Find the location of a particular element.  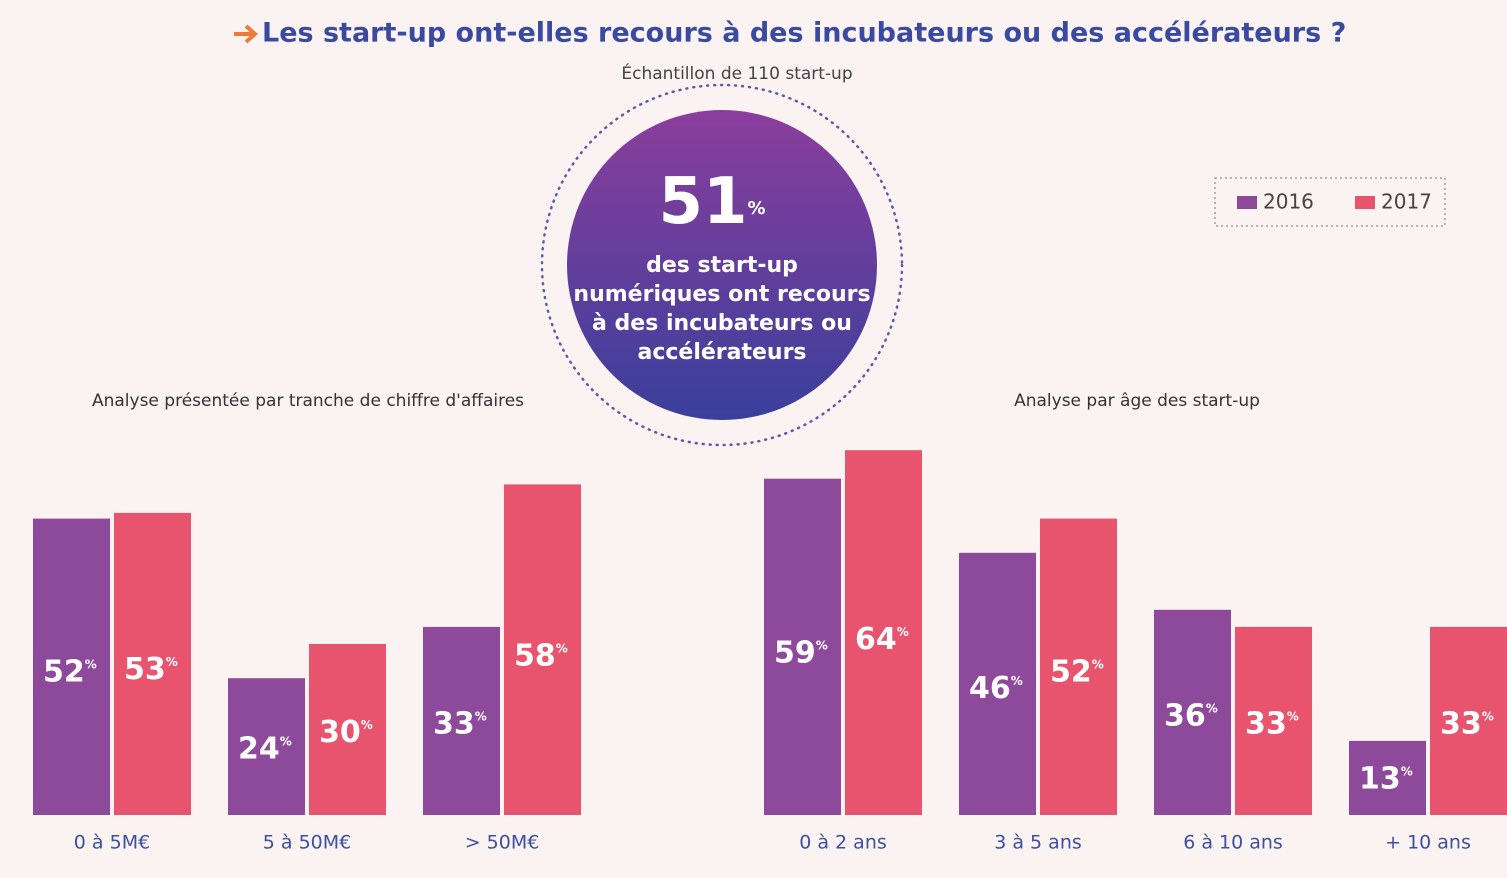

value-number: 64 is located at coordinates (876, 638).